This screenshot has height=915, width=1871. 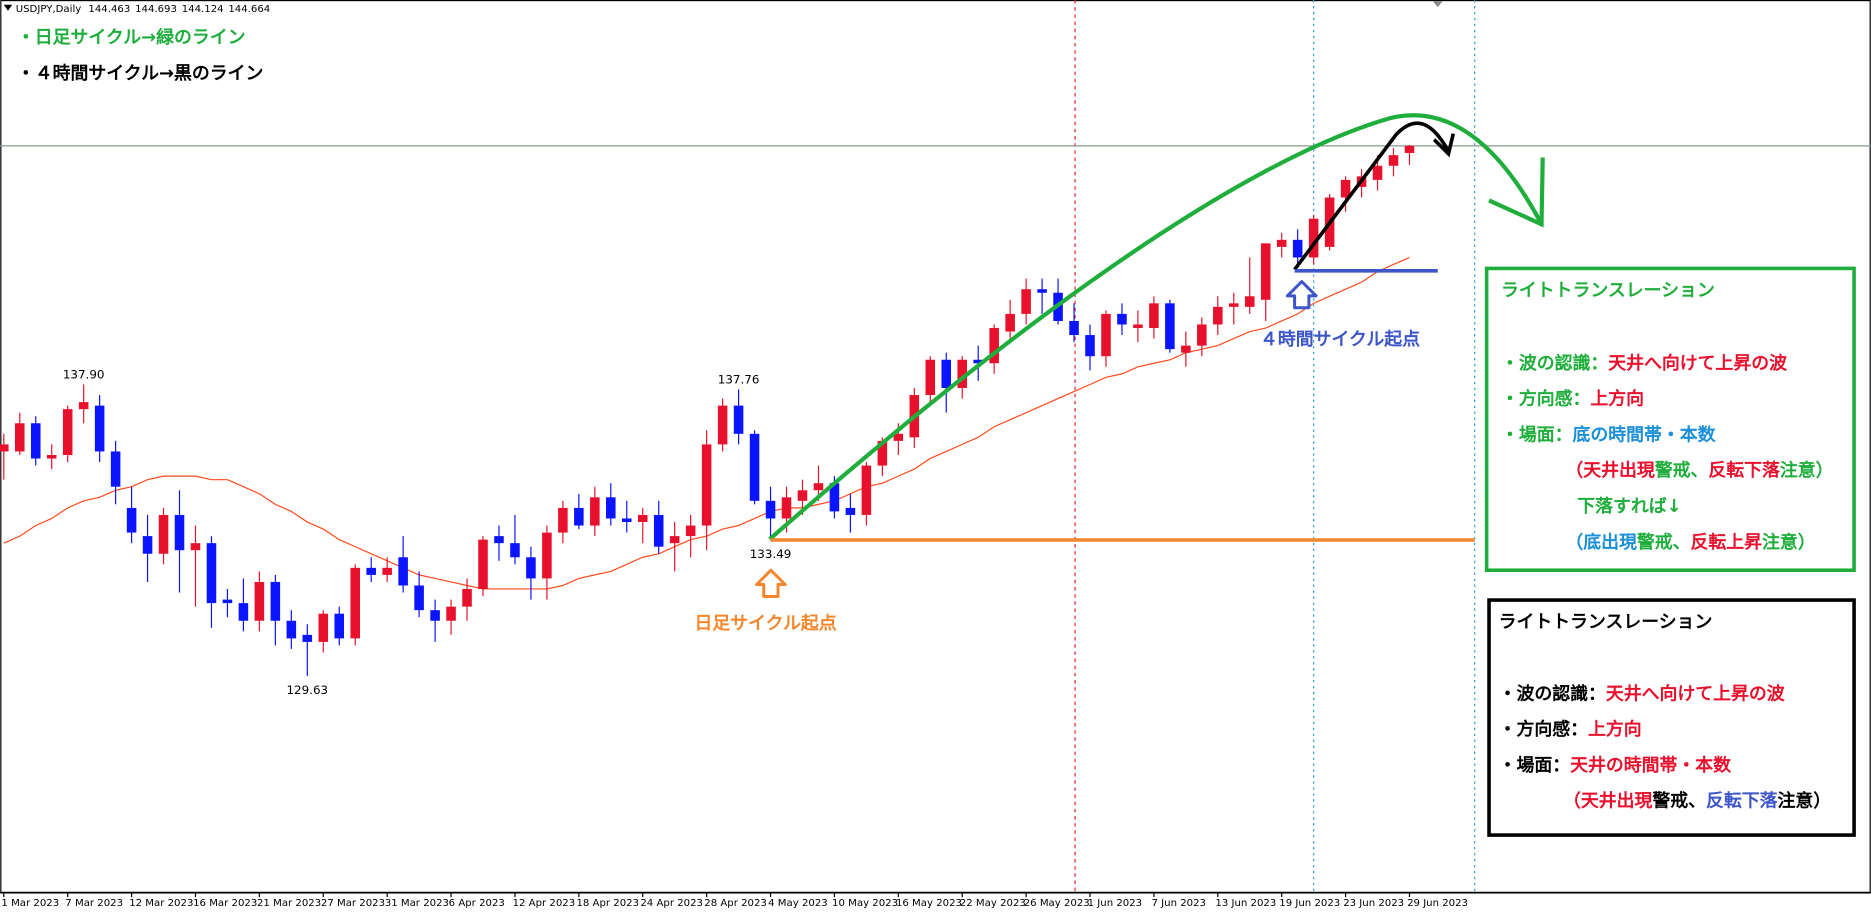 I want to click on x-tick-label: 1 Mar 2023, so click(x=30, y=903).